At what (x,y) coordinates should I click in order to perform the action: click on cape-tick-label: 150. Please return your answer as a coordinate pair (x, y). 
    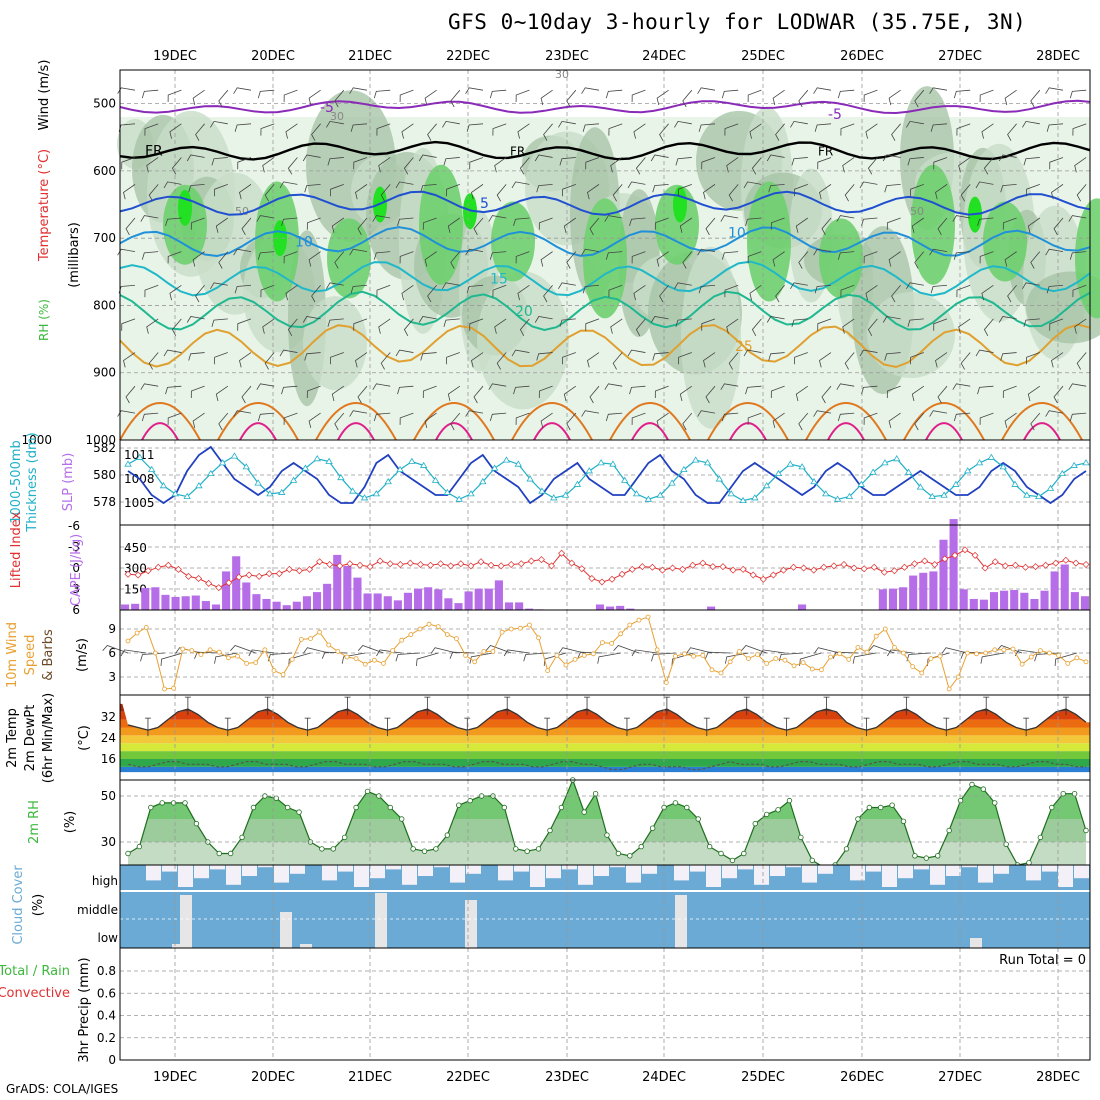
    Looking at the image, I should click on (135, 589).